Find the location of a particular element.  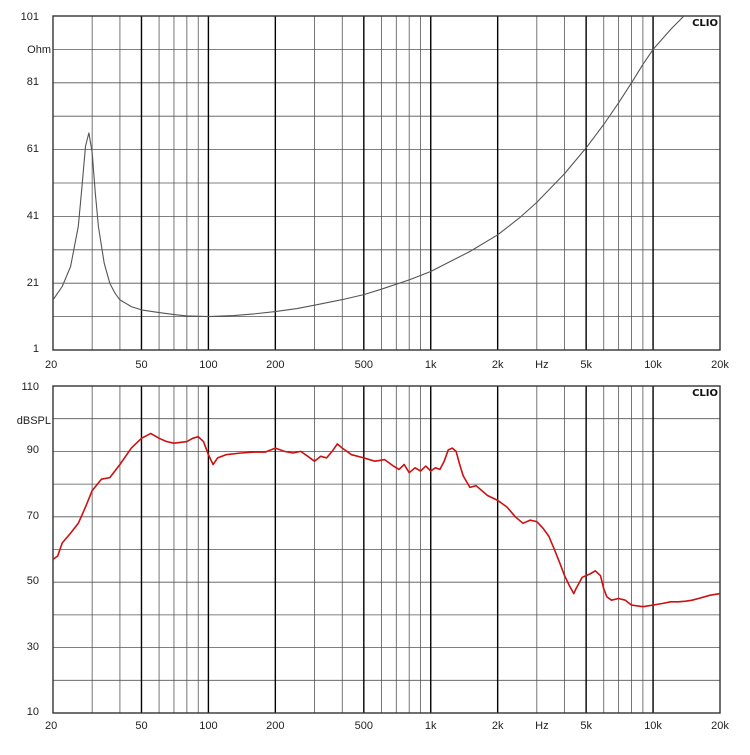

y-tick-label: 81 is located at coordinates (33, 82).